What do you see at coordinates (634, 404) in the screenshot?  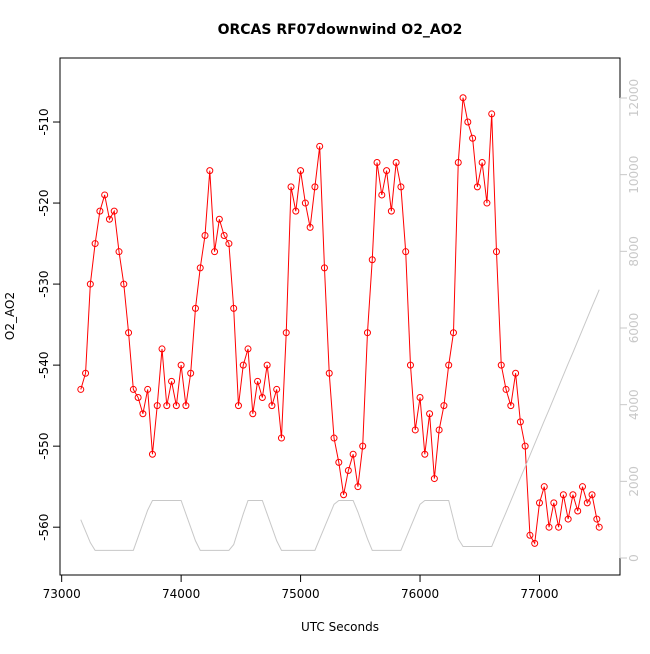 I see `y2-tick-label: 4000` at bounding box center [634, 404].